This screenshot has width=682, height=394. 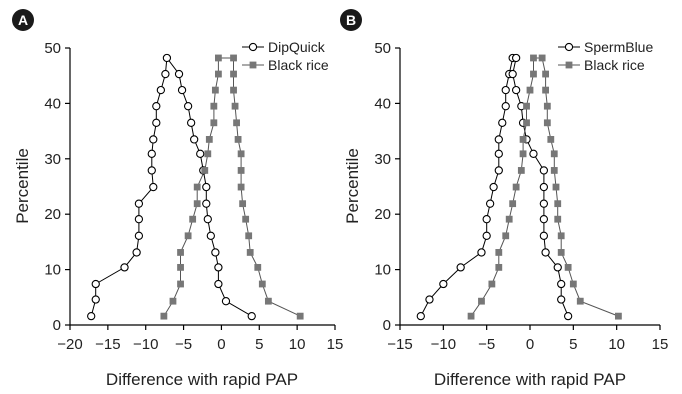 What do you see at coordinates (57, 325) in the screenshot?
I see `y-tick-label: 0` at bounding box center [57, 325].